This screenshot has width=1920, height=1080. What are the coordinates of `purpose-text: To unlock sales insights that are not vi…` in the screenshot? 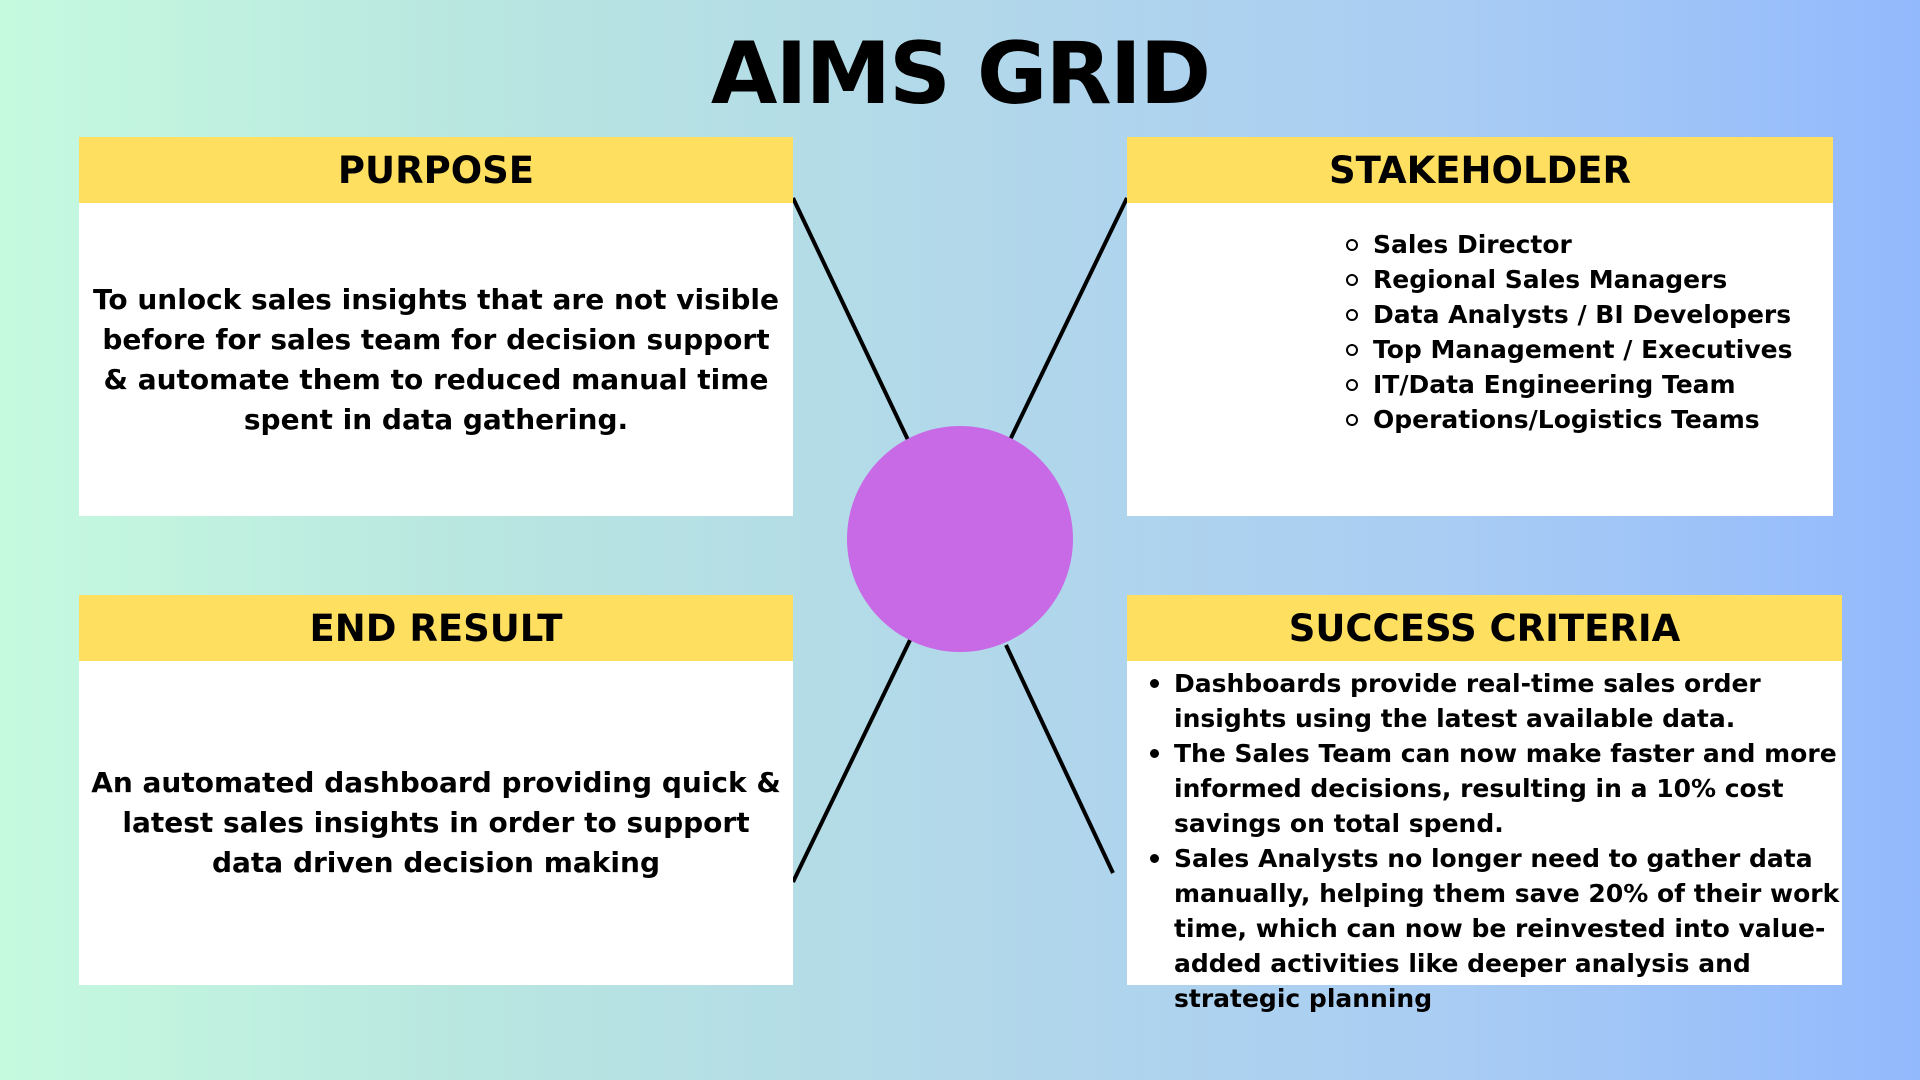 It's located at (436, 359).